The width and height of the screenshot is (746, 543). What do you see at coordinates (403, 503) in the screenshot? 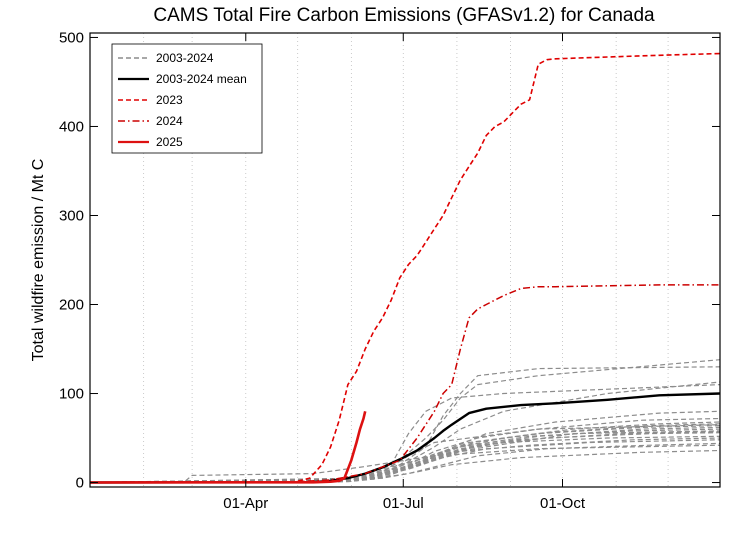
I see `x-tick-label: 01-Jul` at bounding box center [403, 503].